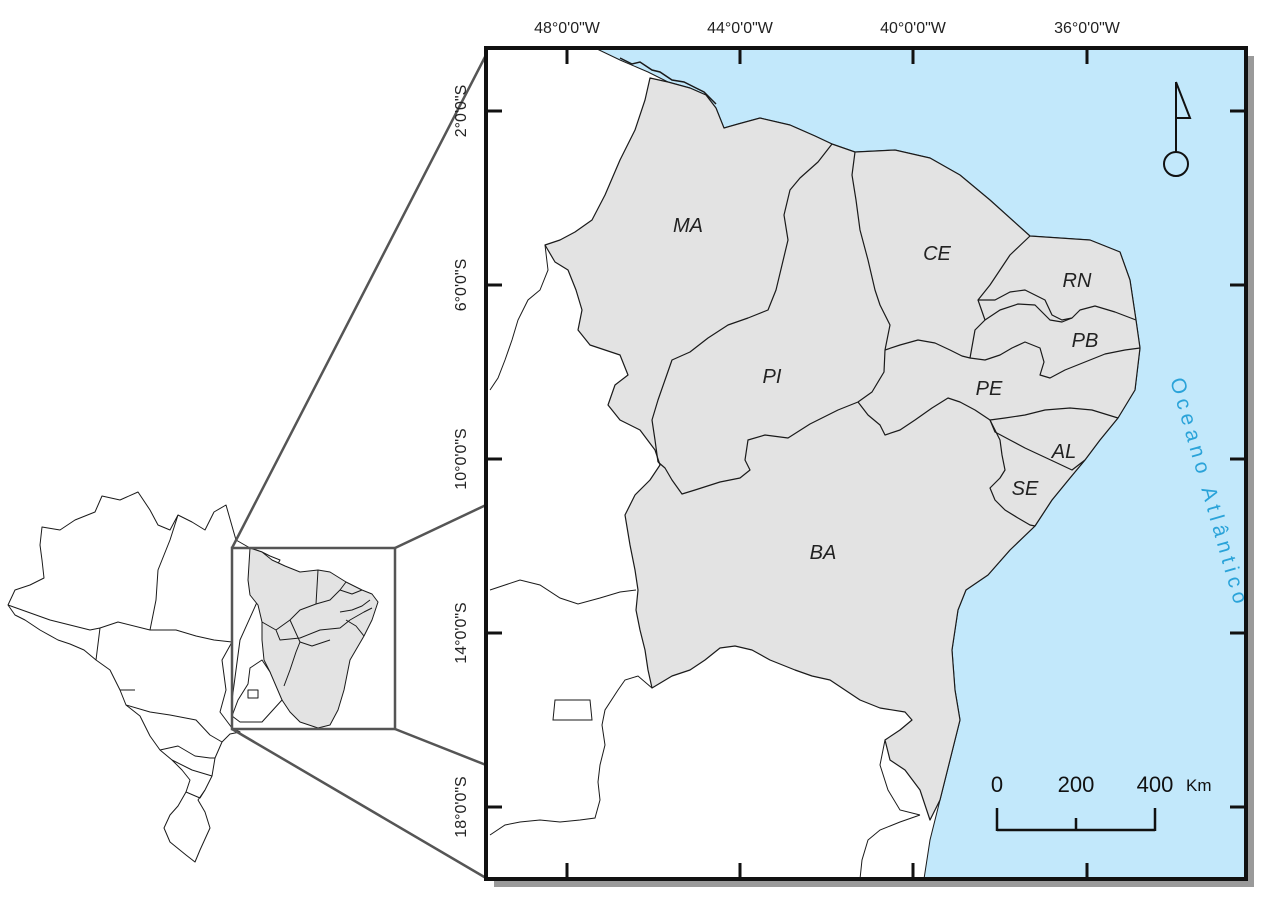  What do you see at coordinates (120, 656) in the screenshot?
I see `inset-state-borders` at bounding box center [120, 656].